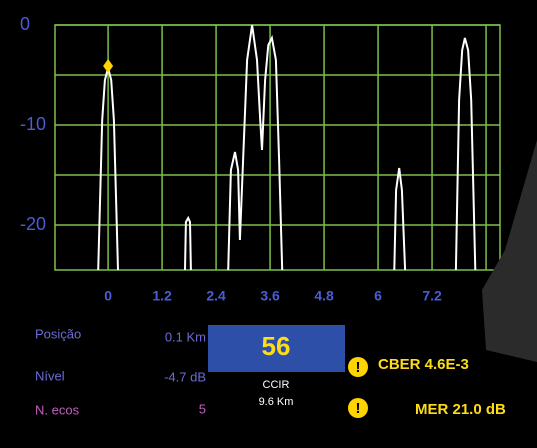 This screenshot has height=448, width=537. Describe the element at coordinates (57, 409) in the screenshot. I see `echoes-label: N. ecos` at that location.